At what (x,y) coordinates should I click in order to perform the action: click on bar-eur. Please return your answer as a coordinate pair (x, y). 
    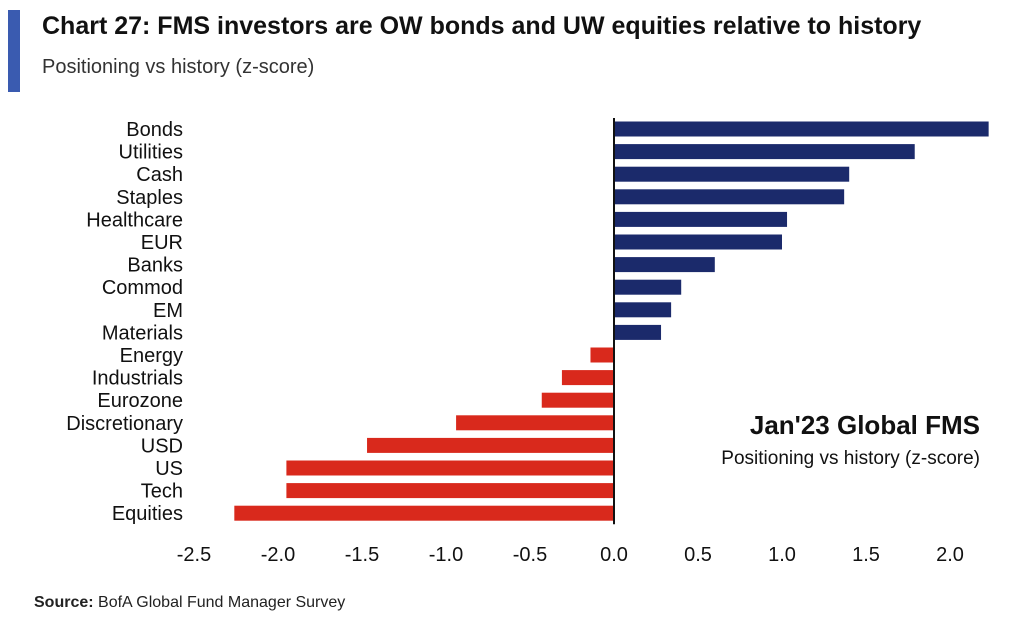
    Looking at the image, I should click on (698, 242).